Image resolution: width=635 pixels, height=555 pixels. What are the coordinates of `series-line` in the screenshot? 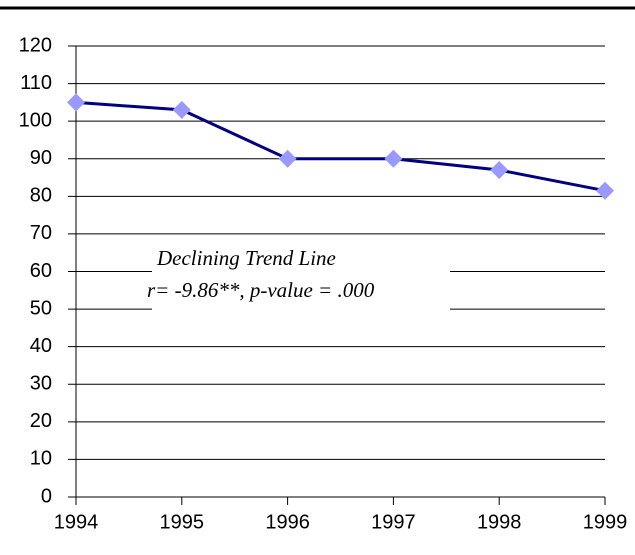 It's located at (340, 146).